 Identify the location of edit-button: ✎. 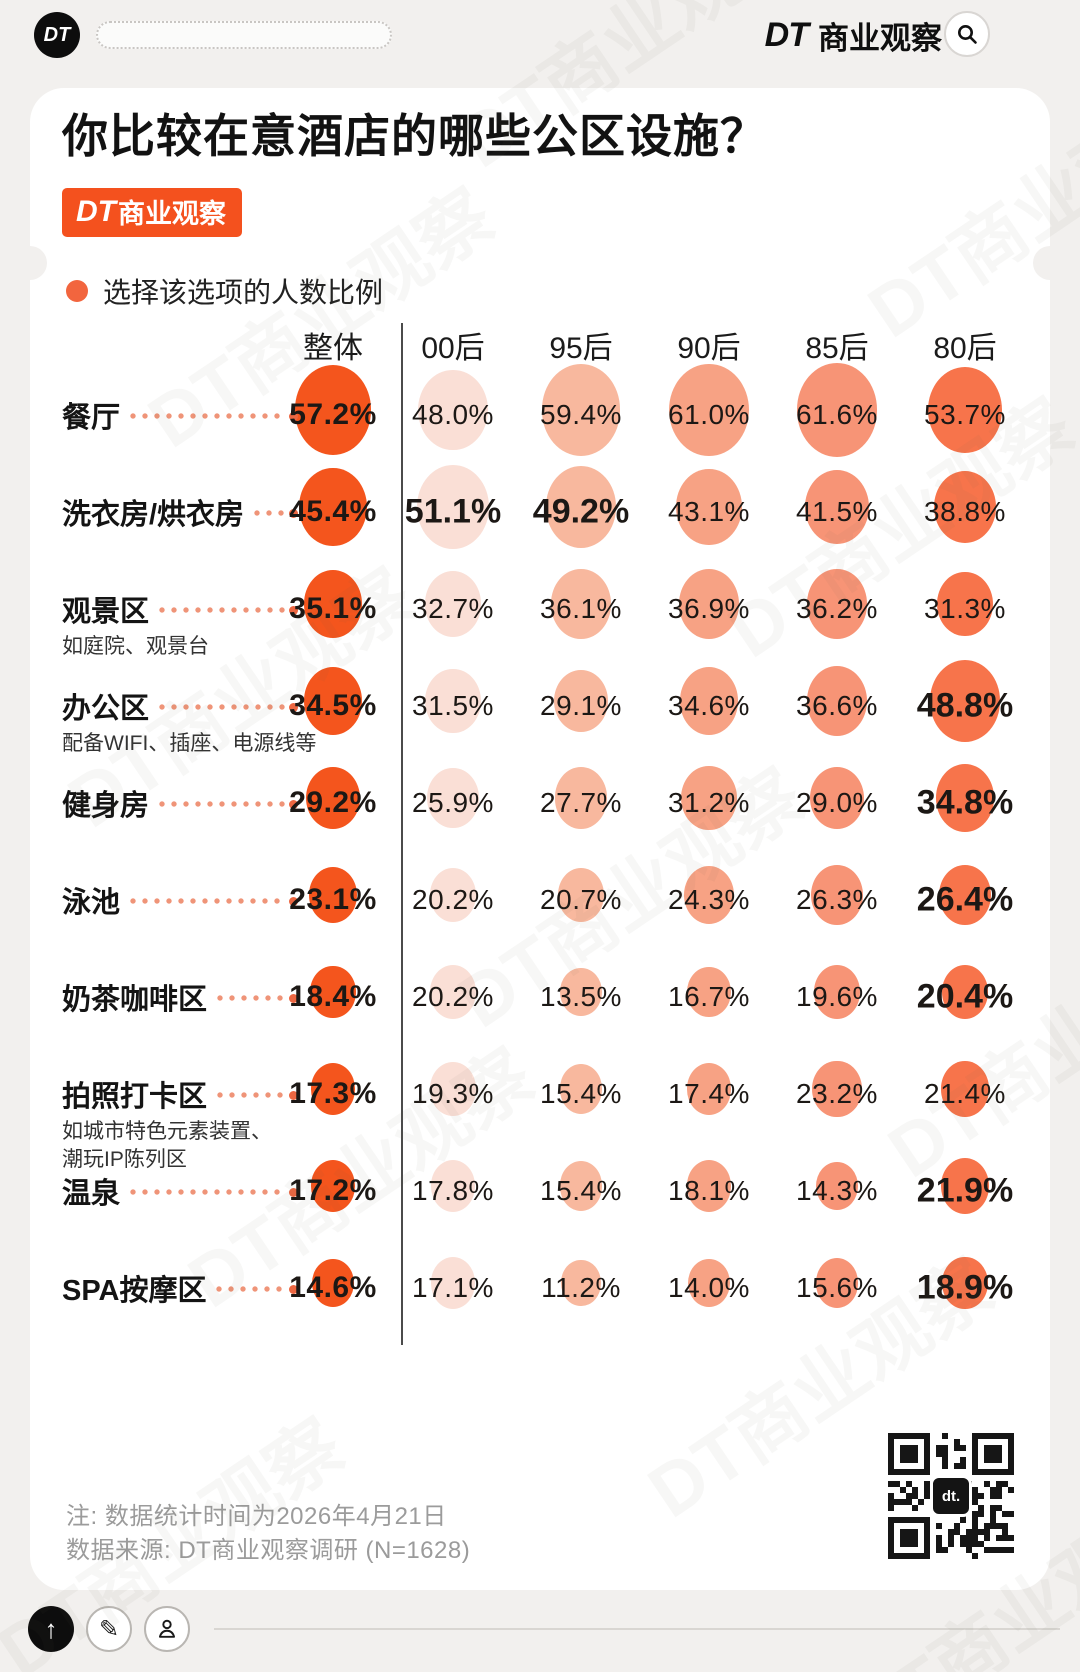
(109, 1629).